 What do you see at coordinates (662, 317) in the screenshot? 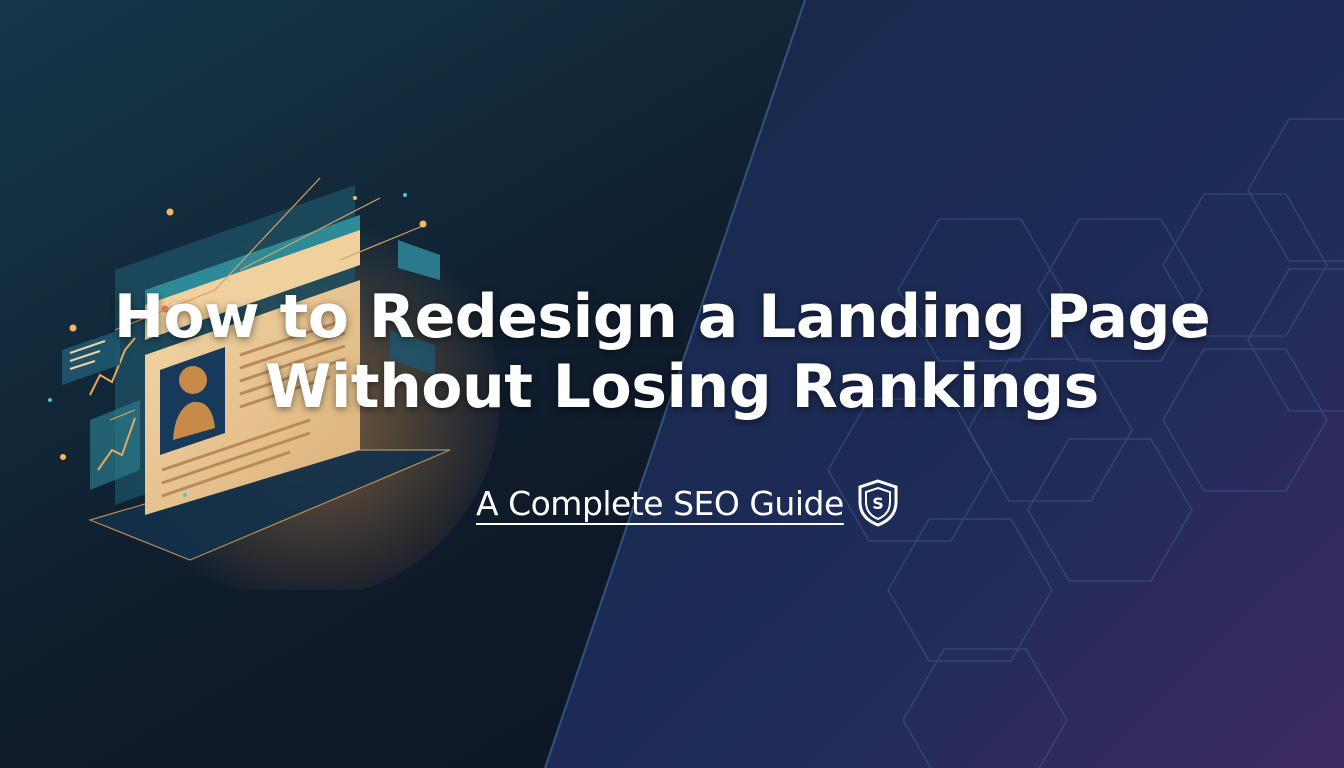
I see `title-line-1: How to Redesign a Landing Page` at bounding box center [662, 317].